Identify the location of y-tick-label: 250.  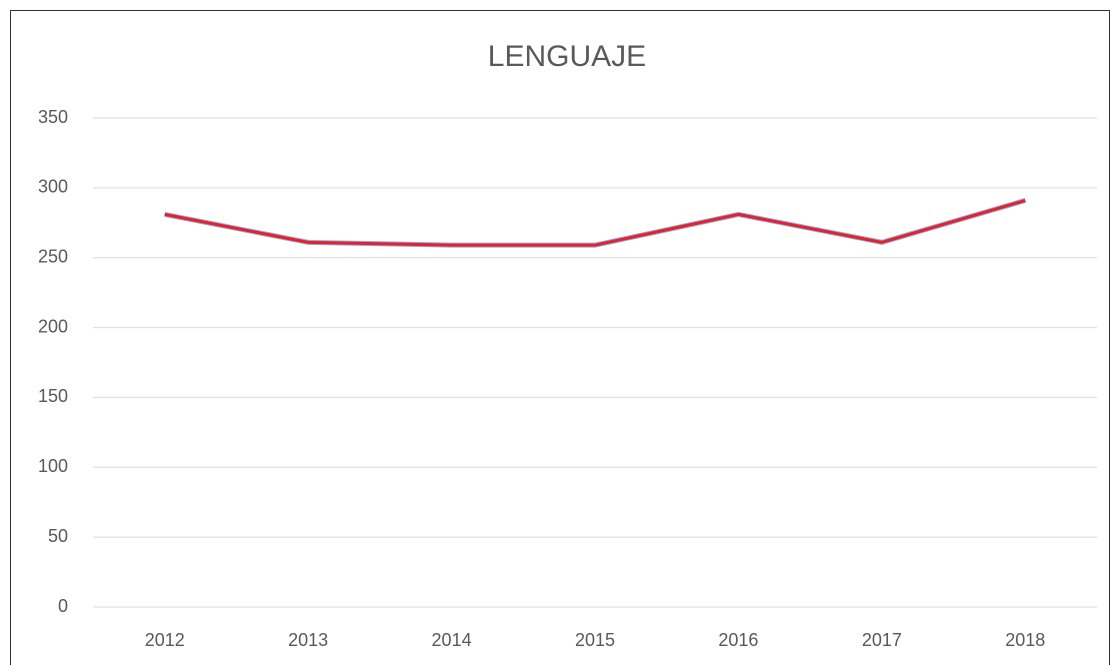
(53, 256).